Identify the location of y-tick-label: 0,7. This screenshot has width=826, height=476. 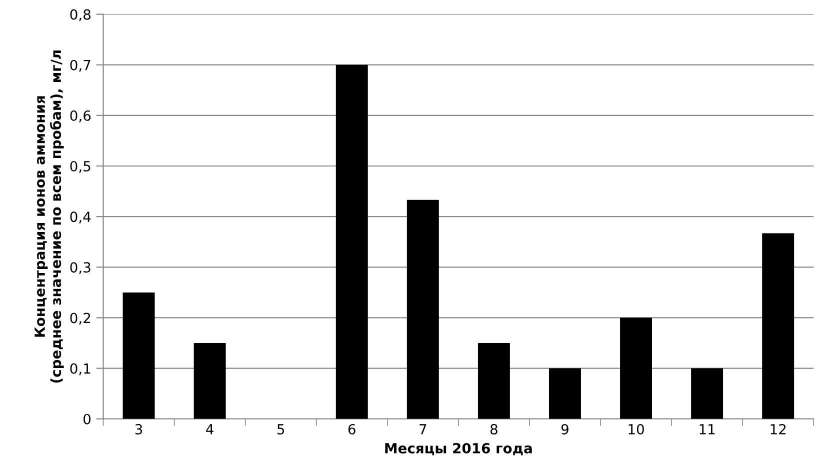
(80, 66).